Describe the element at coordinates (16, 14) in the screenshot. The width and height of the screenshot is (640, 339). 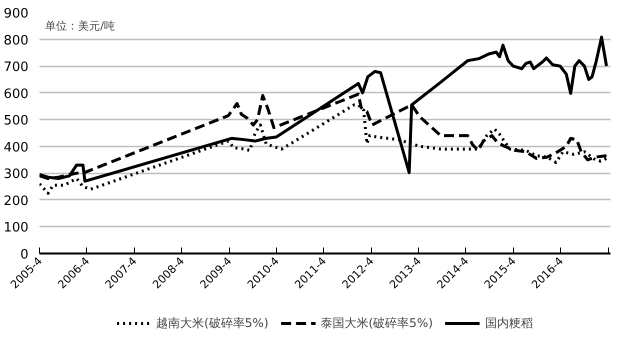
I see `y-tick-label: 900` at that location.